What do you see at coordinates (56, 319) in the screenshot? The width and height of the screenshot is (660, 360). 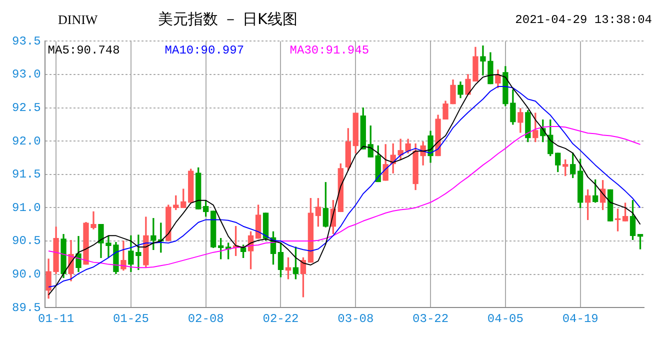 I see `x-tick-label: 01-11` at bounding box center [56, 319].